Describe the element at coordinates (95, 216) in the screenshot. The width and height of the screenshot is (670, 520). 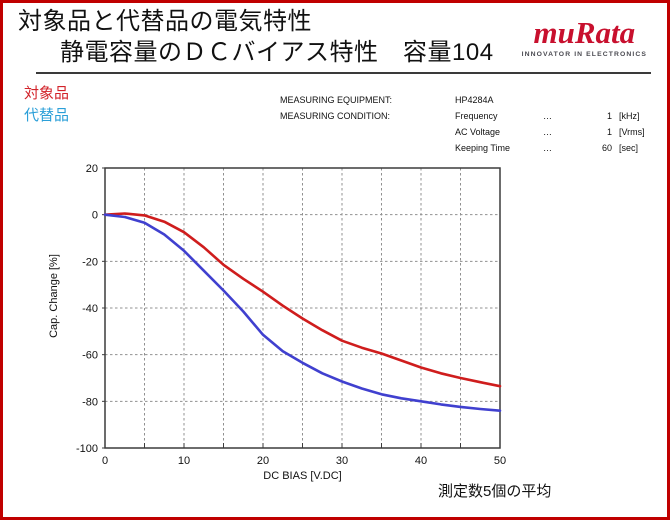
I see `y-tick-label: 0` at that location.